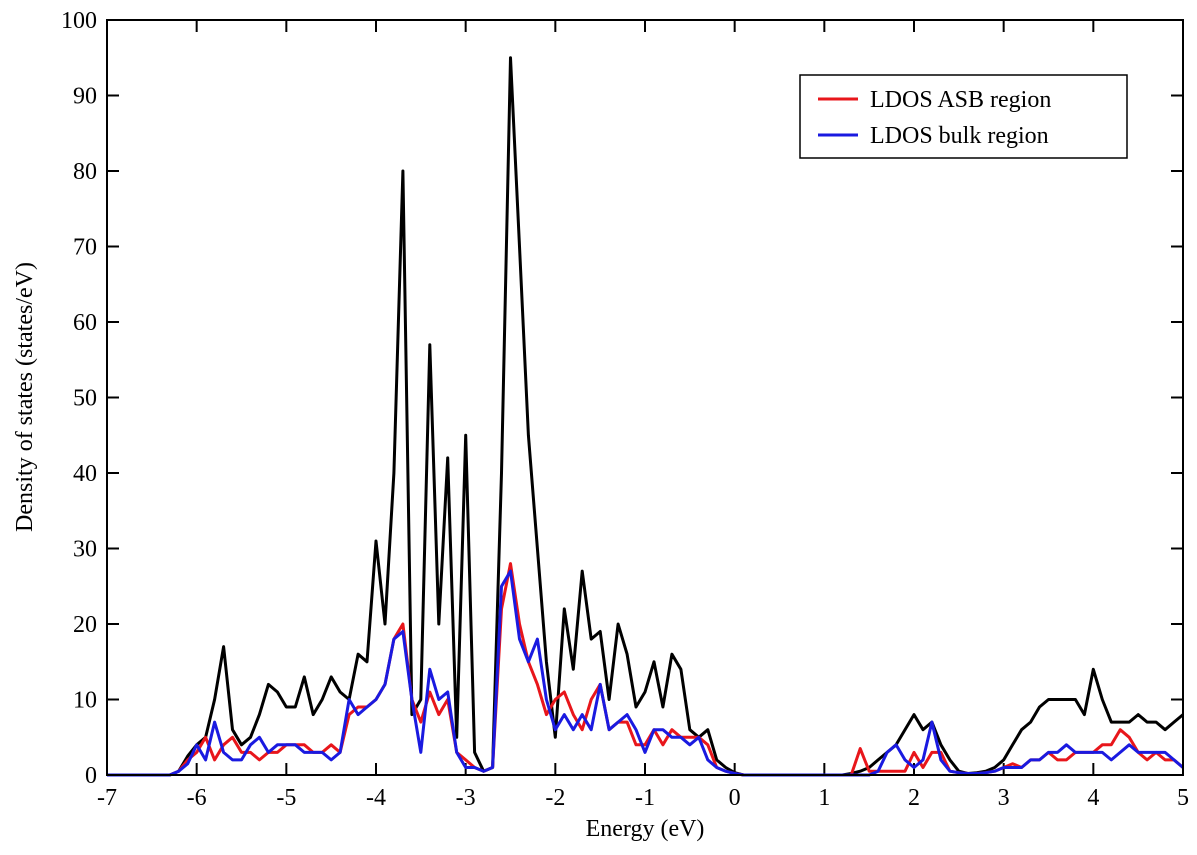 Image resolution: width=1197 pixels, height=855 pixels. I want to click on x-tick-label: -5, so click(286, 798).